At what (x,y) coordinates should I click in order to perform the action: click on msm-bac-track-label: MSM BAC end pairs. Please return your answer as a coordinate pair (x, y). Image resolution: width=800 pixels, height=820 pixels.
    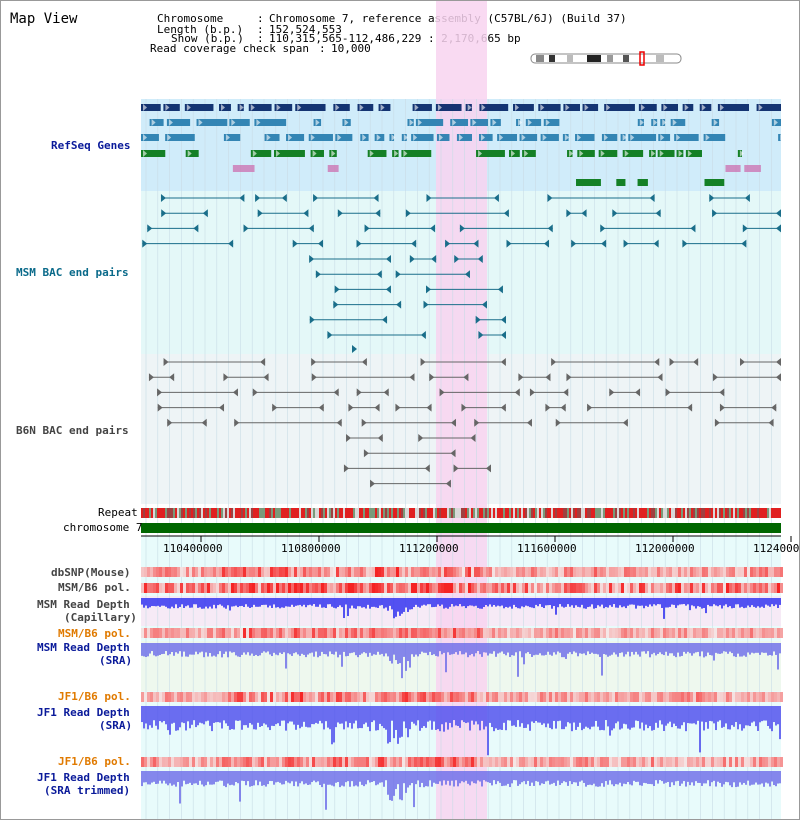
    Looking at the image, I should click on (72, 272).